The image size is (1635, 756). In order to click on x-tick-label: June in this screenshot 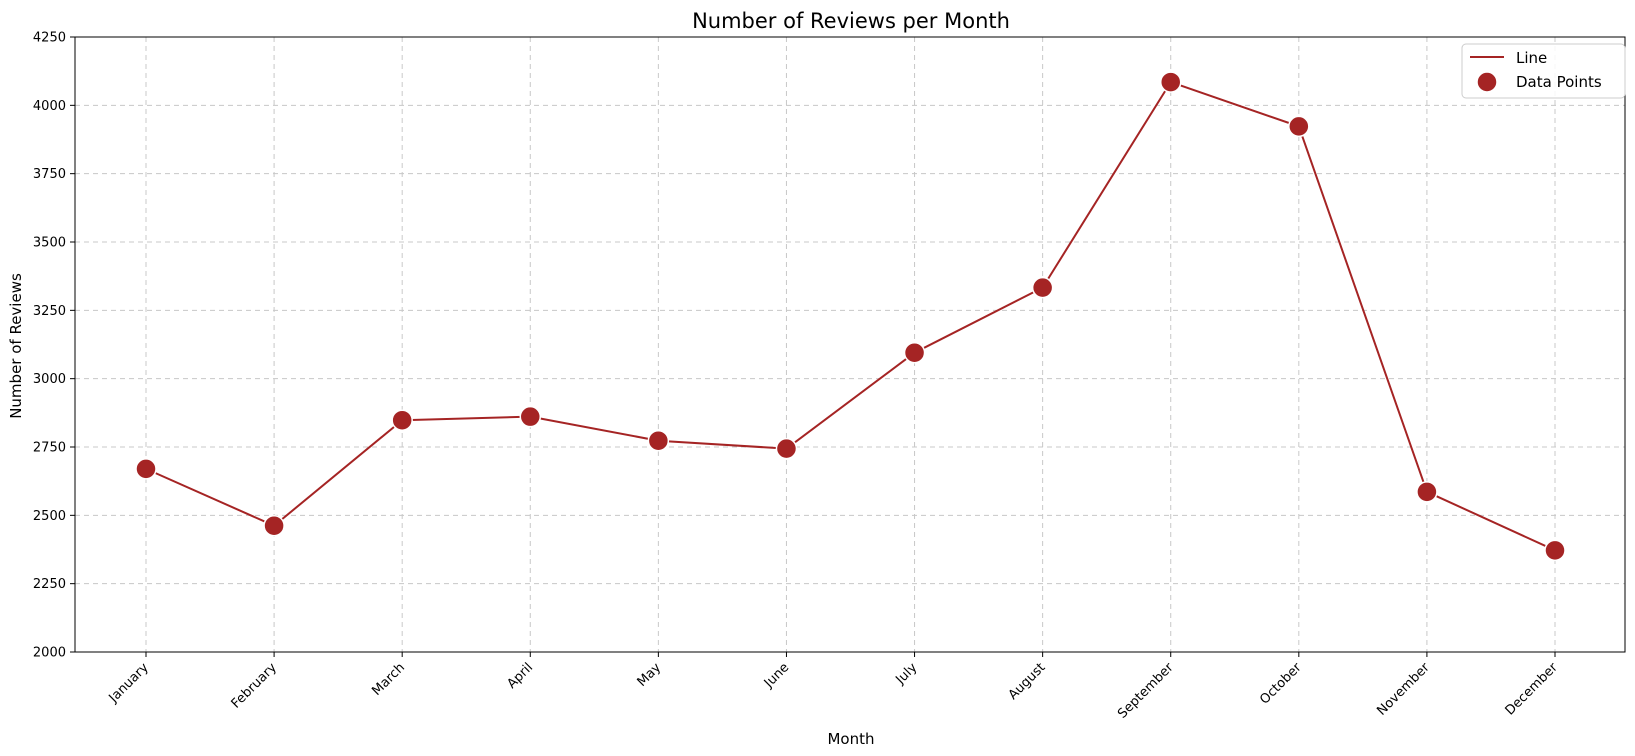, I will do `click(776, 675)`.